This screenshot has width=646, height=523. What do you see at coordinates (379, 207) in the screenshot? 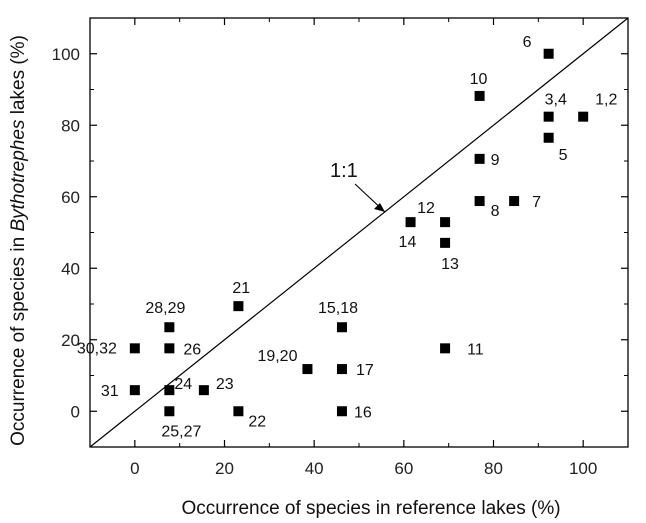
I see `reference-arrow-head` at bounding box center [379, 207].